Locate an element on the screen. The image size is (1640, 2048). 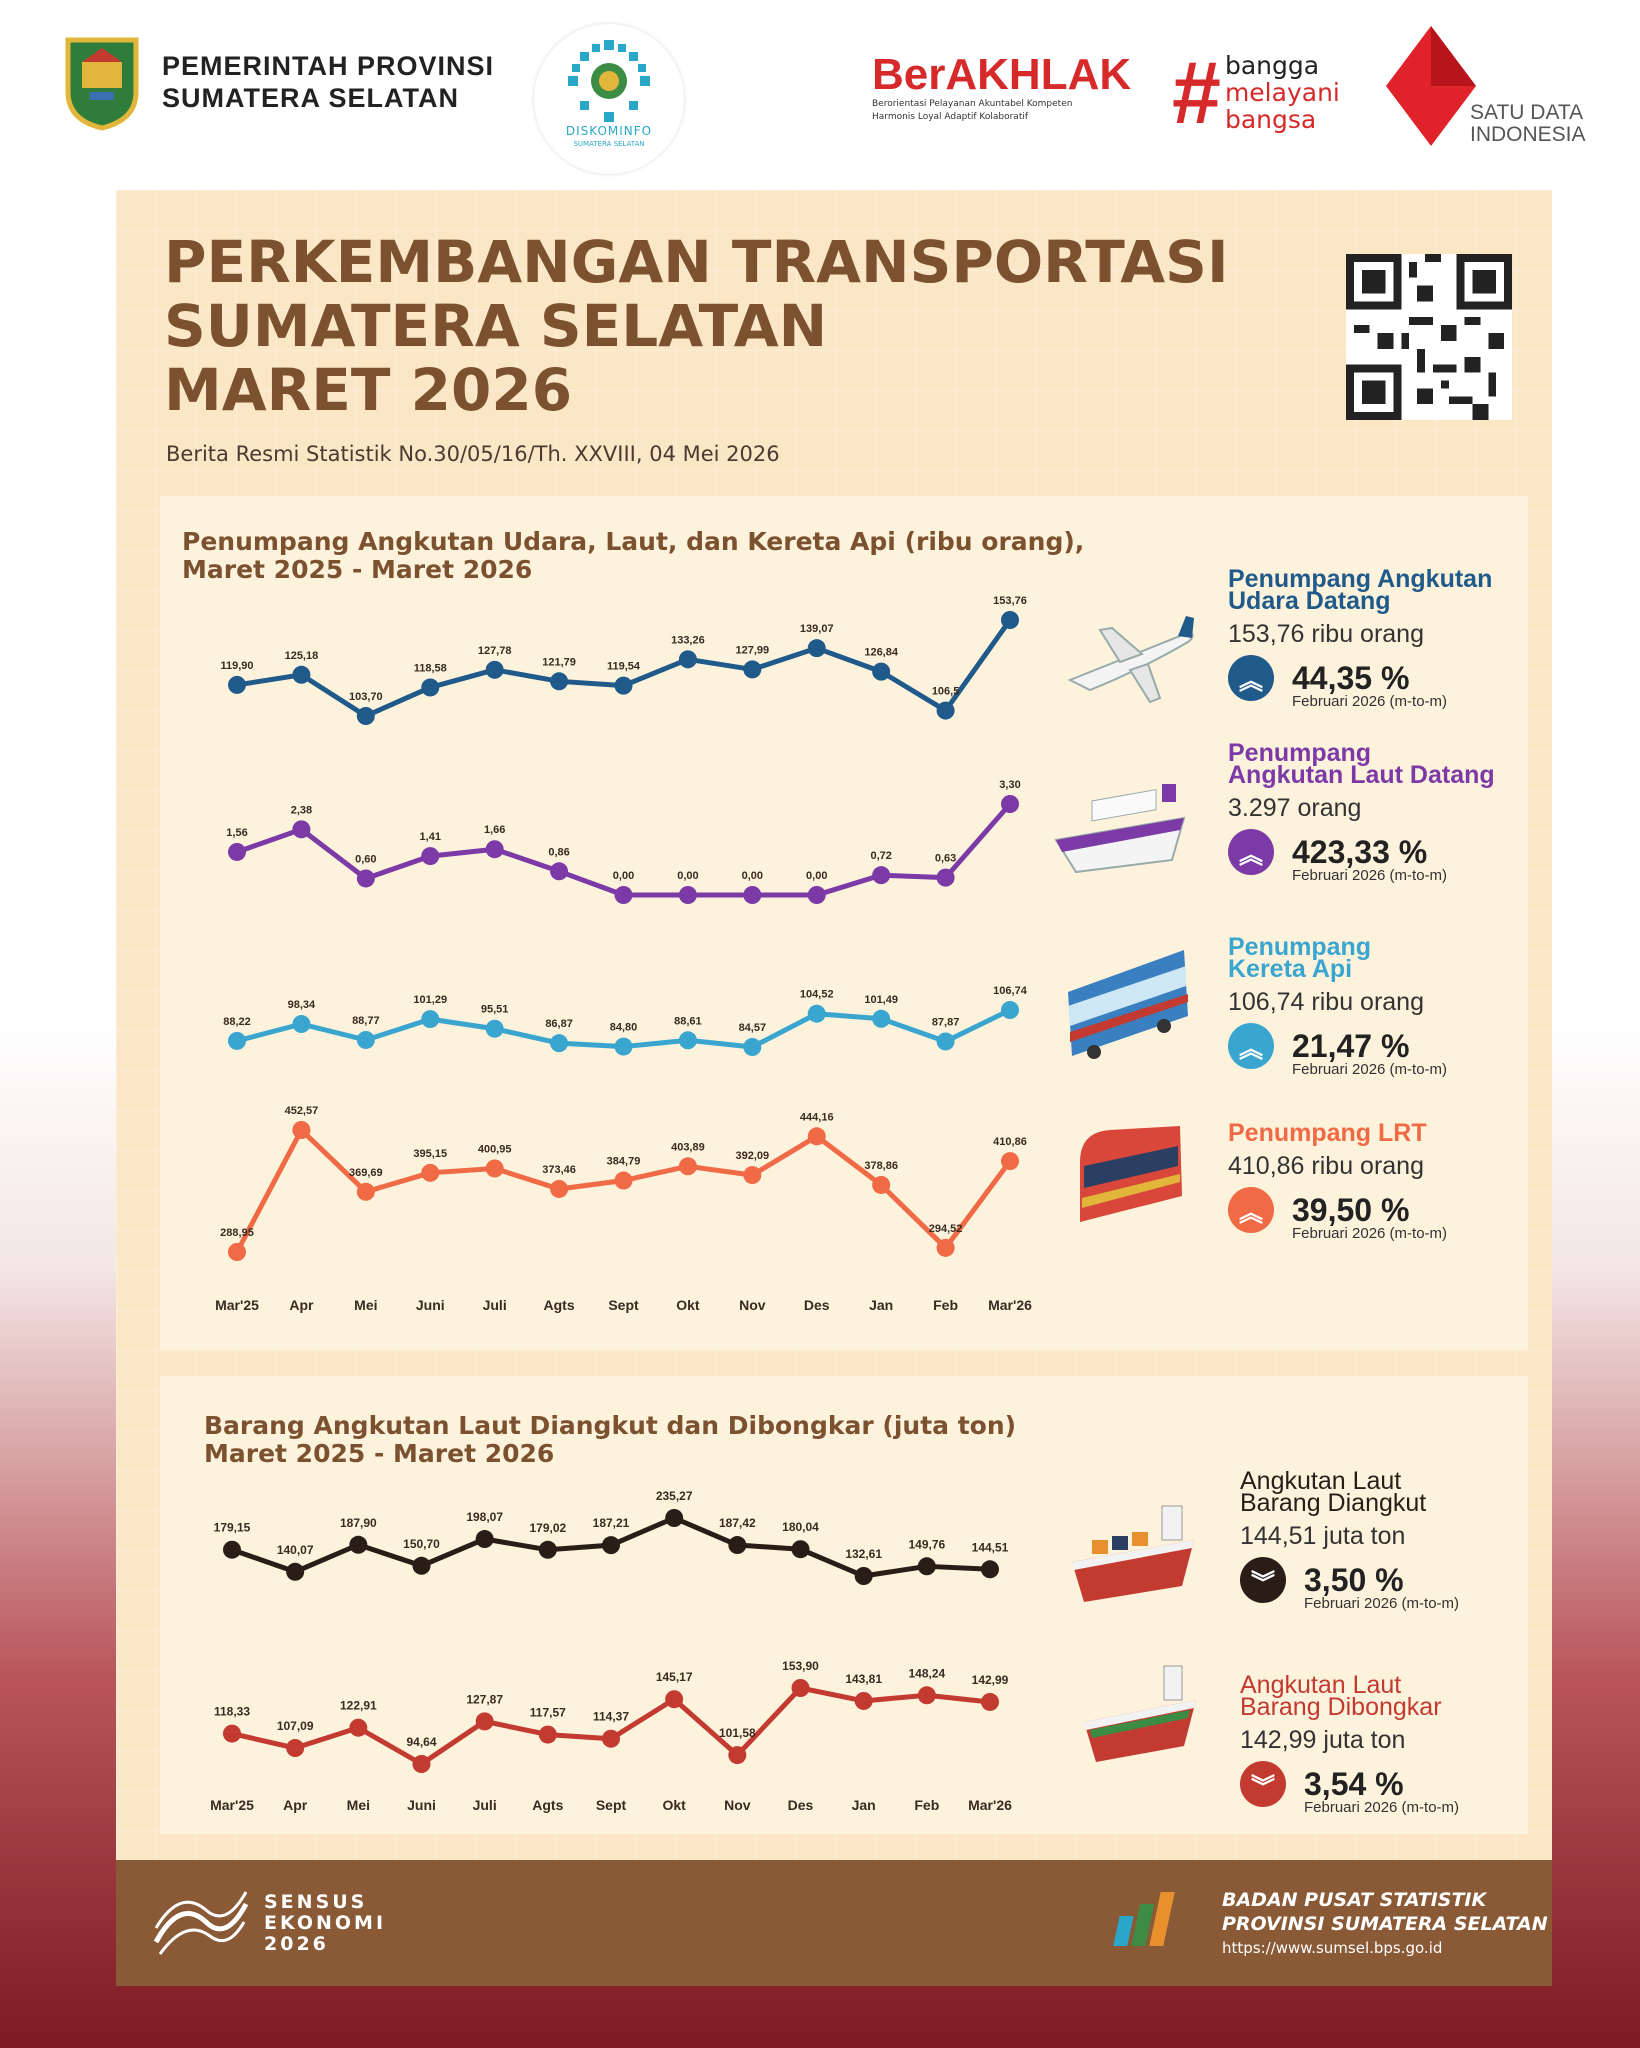
loaded-summary-note: Februari 2026 (m-to-m) is located at coordinates (1382, 1603).